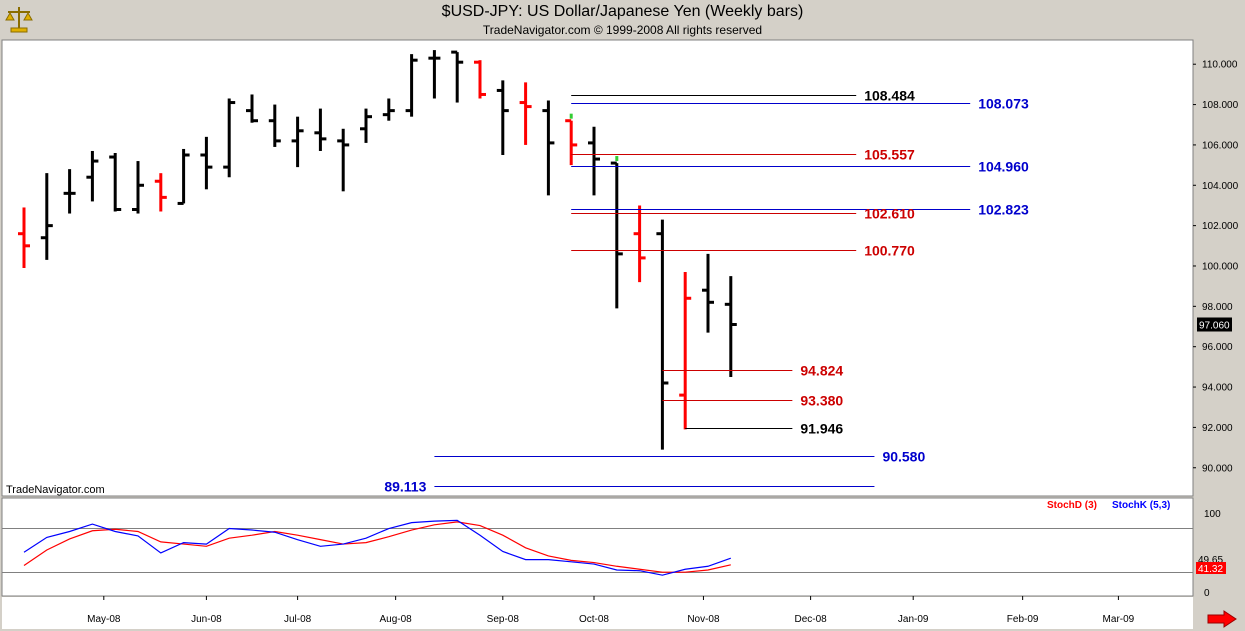 This screenshot has width=1245, height=631. I want to click on price-axis-label: 106.000, so click(1220, 145).